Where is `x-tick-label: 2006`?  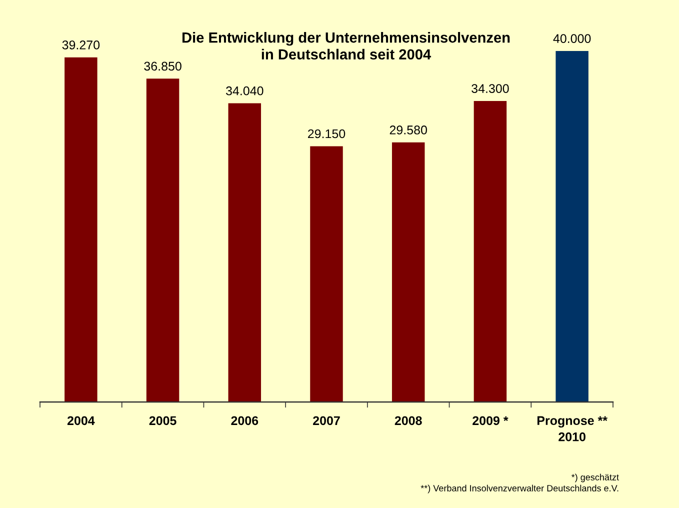 x-tick-label: 2006 is located at coordinates (244, 421).